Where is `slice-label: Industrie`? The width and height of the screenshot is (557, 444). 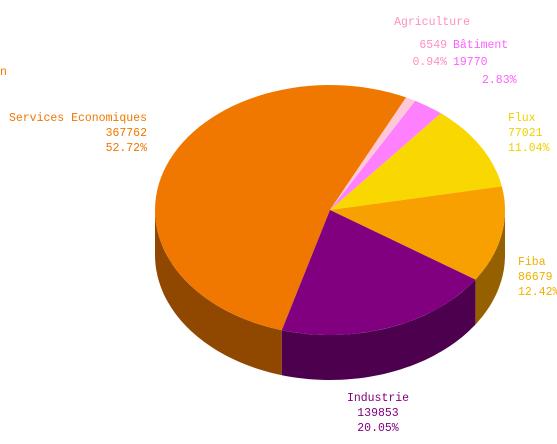
slice-label: Industrie is located at coordinates (378, 398).